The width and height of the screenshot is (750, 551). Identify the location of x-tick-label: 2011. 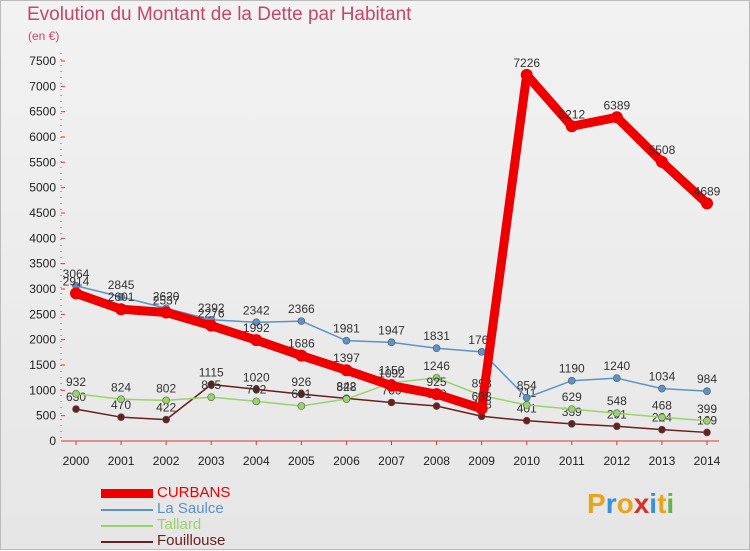
(572, 461).